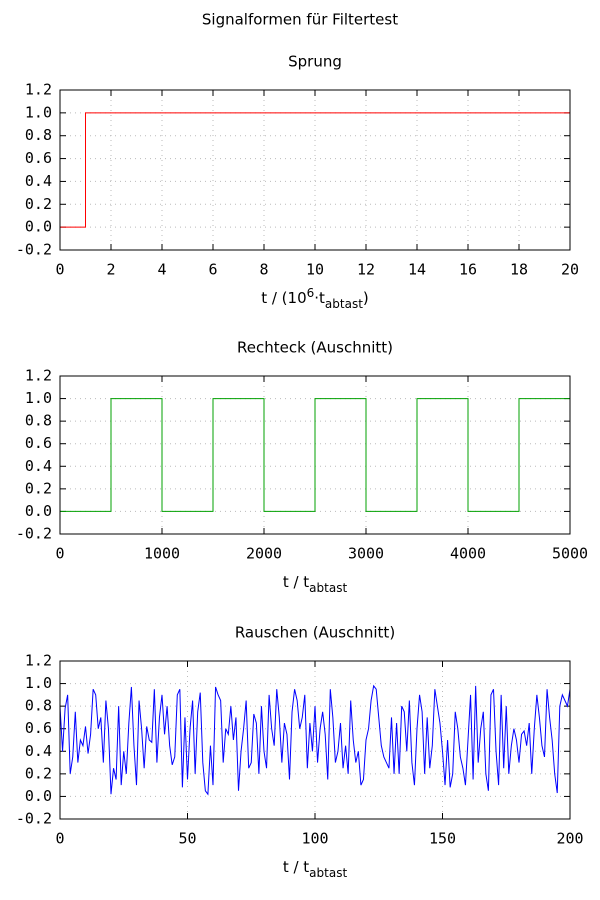  Describe the element at coordinates (212, 270) in the screenshot. I see `x-tick-label: 6` at that location.